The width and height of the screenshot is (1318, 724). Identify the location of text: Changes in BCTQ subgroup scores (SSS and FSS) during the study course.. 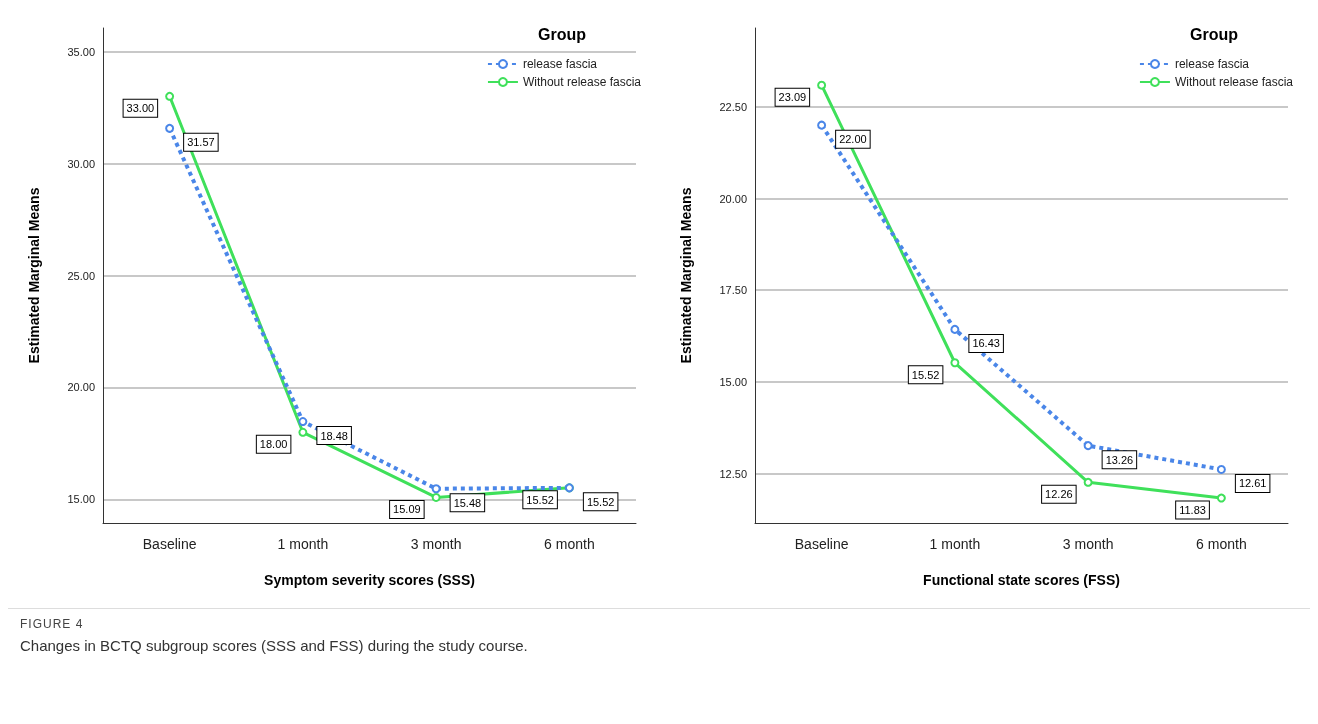
(274, 645).